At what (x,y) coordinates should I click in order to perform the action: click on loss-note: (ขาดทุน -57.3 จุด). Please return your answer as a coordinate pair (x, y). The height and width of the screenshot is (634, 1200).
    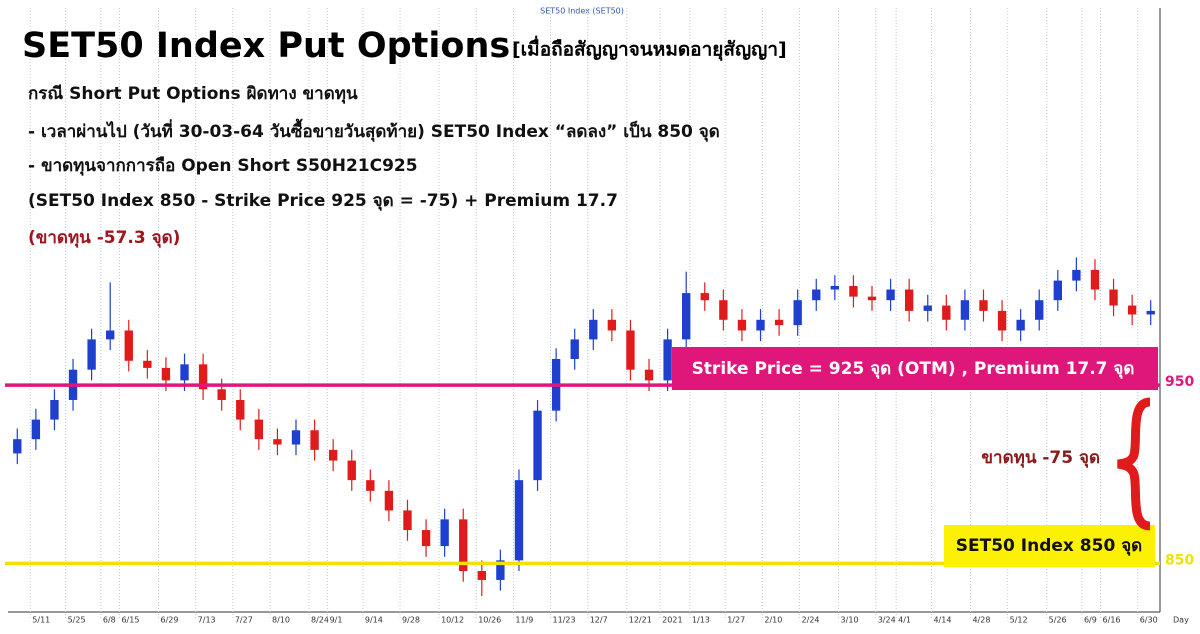
    Looking at the image, I should click on (104, 238).